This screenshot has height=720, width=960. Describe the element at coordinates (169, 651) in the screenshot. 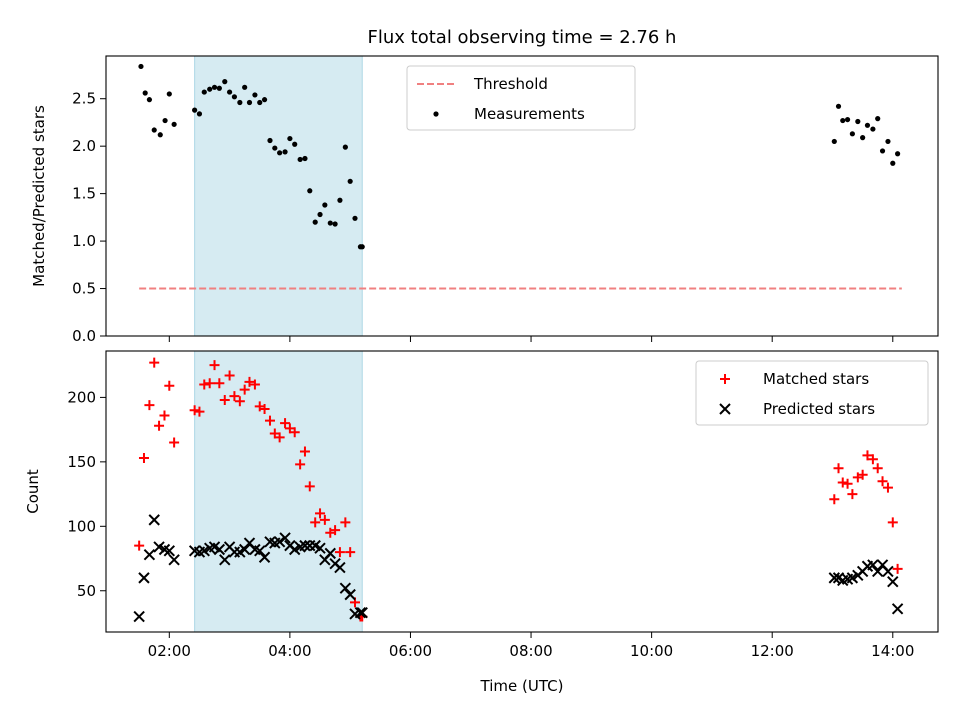

I see `x-tick-label: 02:00` at that location.